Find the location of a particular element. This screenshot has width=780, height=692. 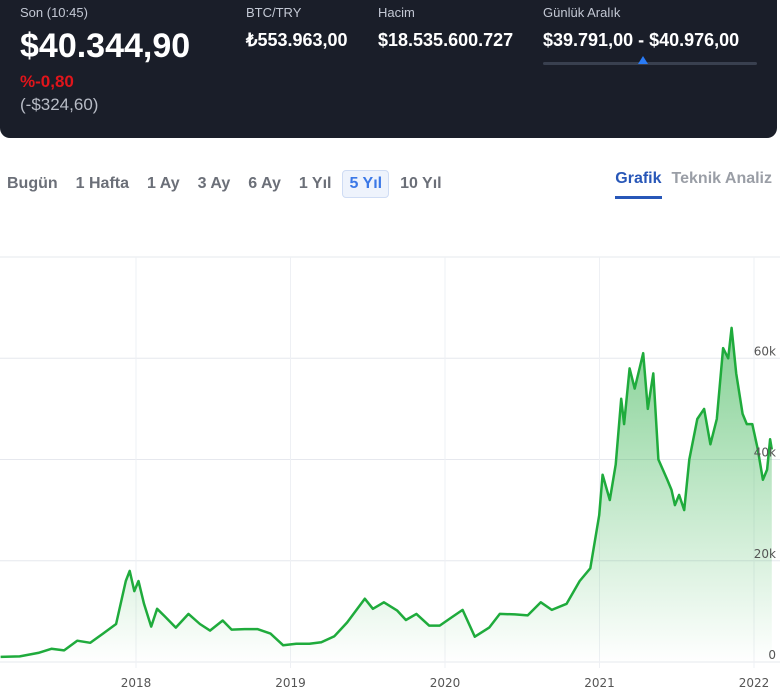

period-tab: 5 Yıl is located at coordinates (366, 184).